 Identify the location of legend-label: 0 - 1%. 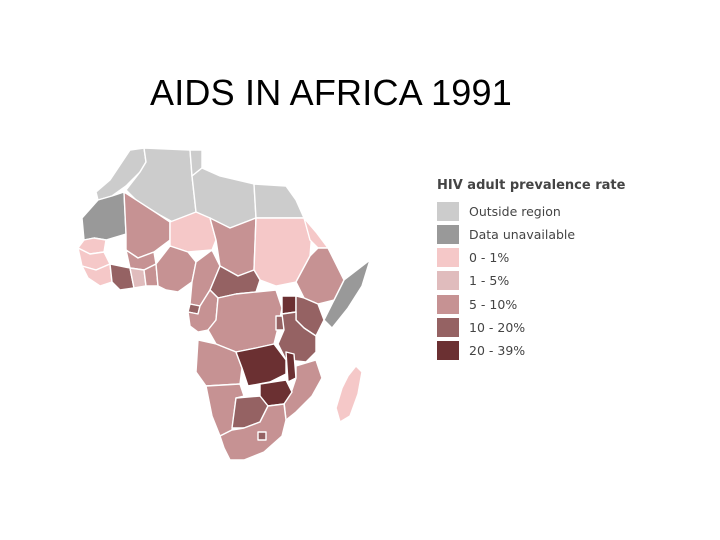
(489, 258).